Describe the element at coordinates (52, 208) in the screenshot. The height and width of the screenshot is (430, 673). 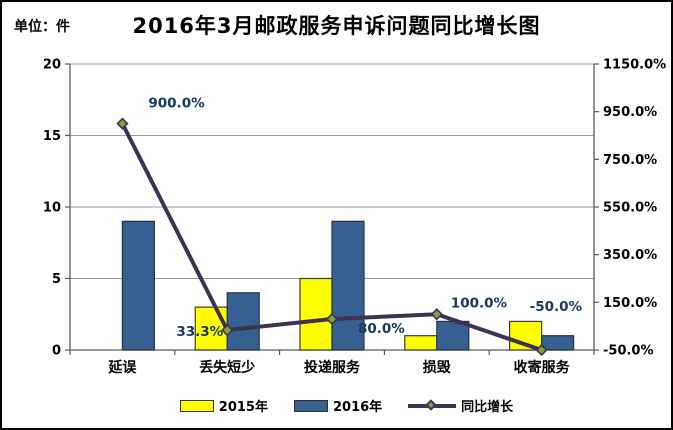
I see `left-axis-label: 10` at that location.